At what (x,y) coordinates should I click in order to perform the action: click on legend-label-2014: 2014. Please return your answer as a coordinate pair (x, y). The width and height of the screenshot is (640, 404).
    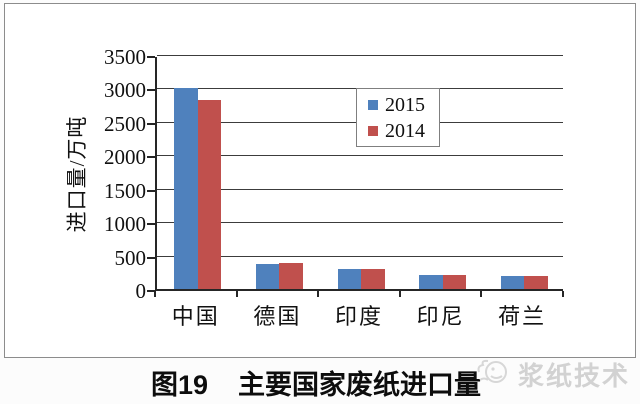
    Looking at the image, I should click on (405, 130).